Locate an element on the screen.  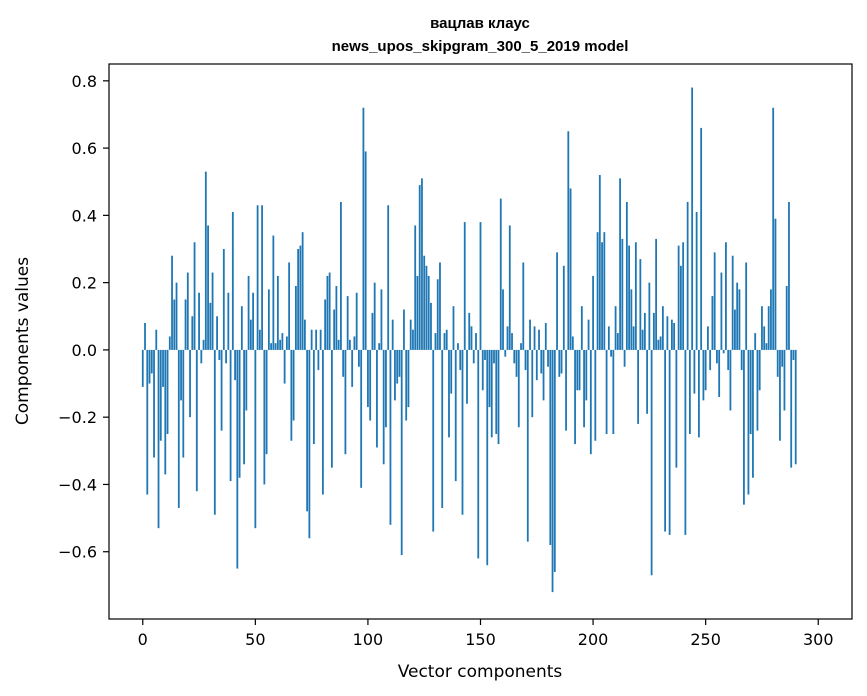
y-tick-label: 0.8 is located at coordinates (84, 81).